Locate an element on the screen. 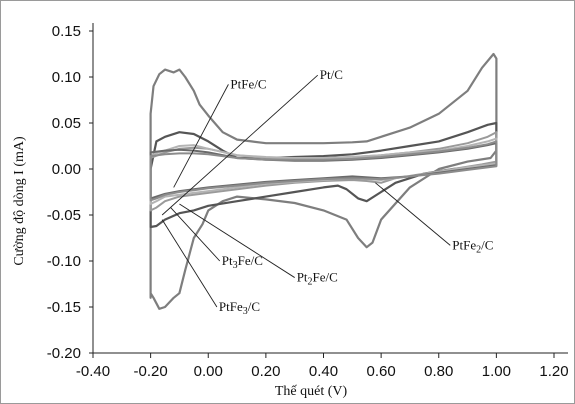  y-tick-label: 0.00 is located at coordinates (66, 169).